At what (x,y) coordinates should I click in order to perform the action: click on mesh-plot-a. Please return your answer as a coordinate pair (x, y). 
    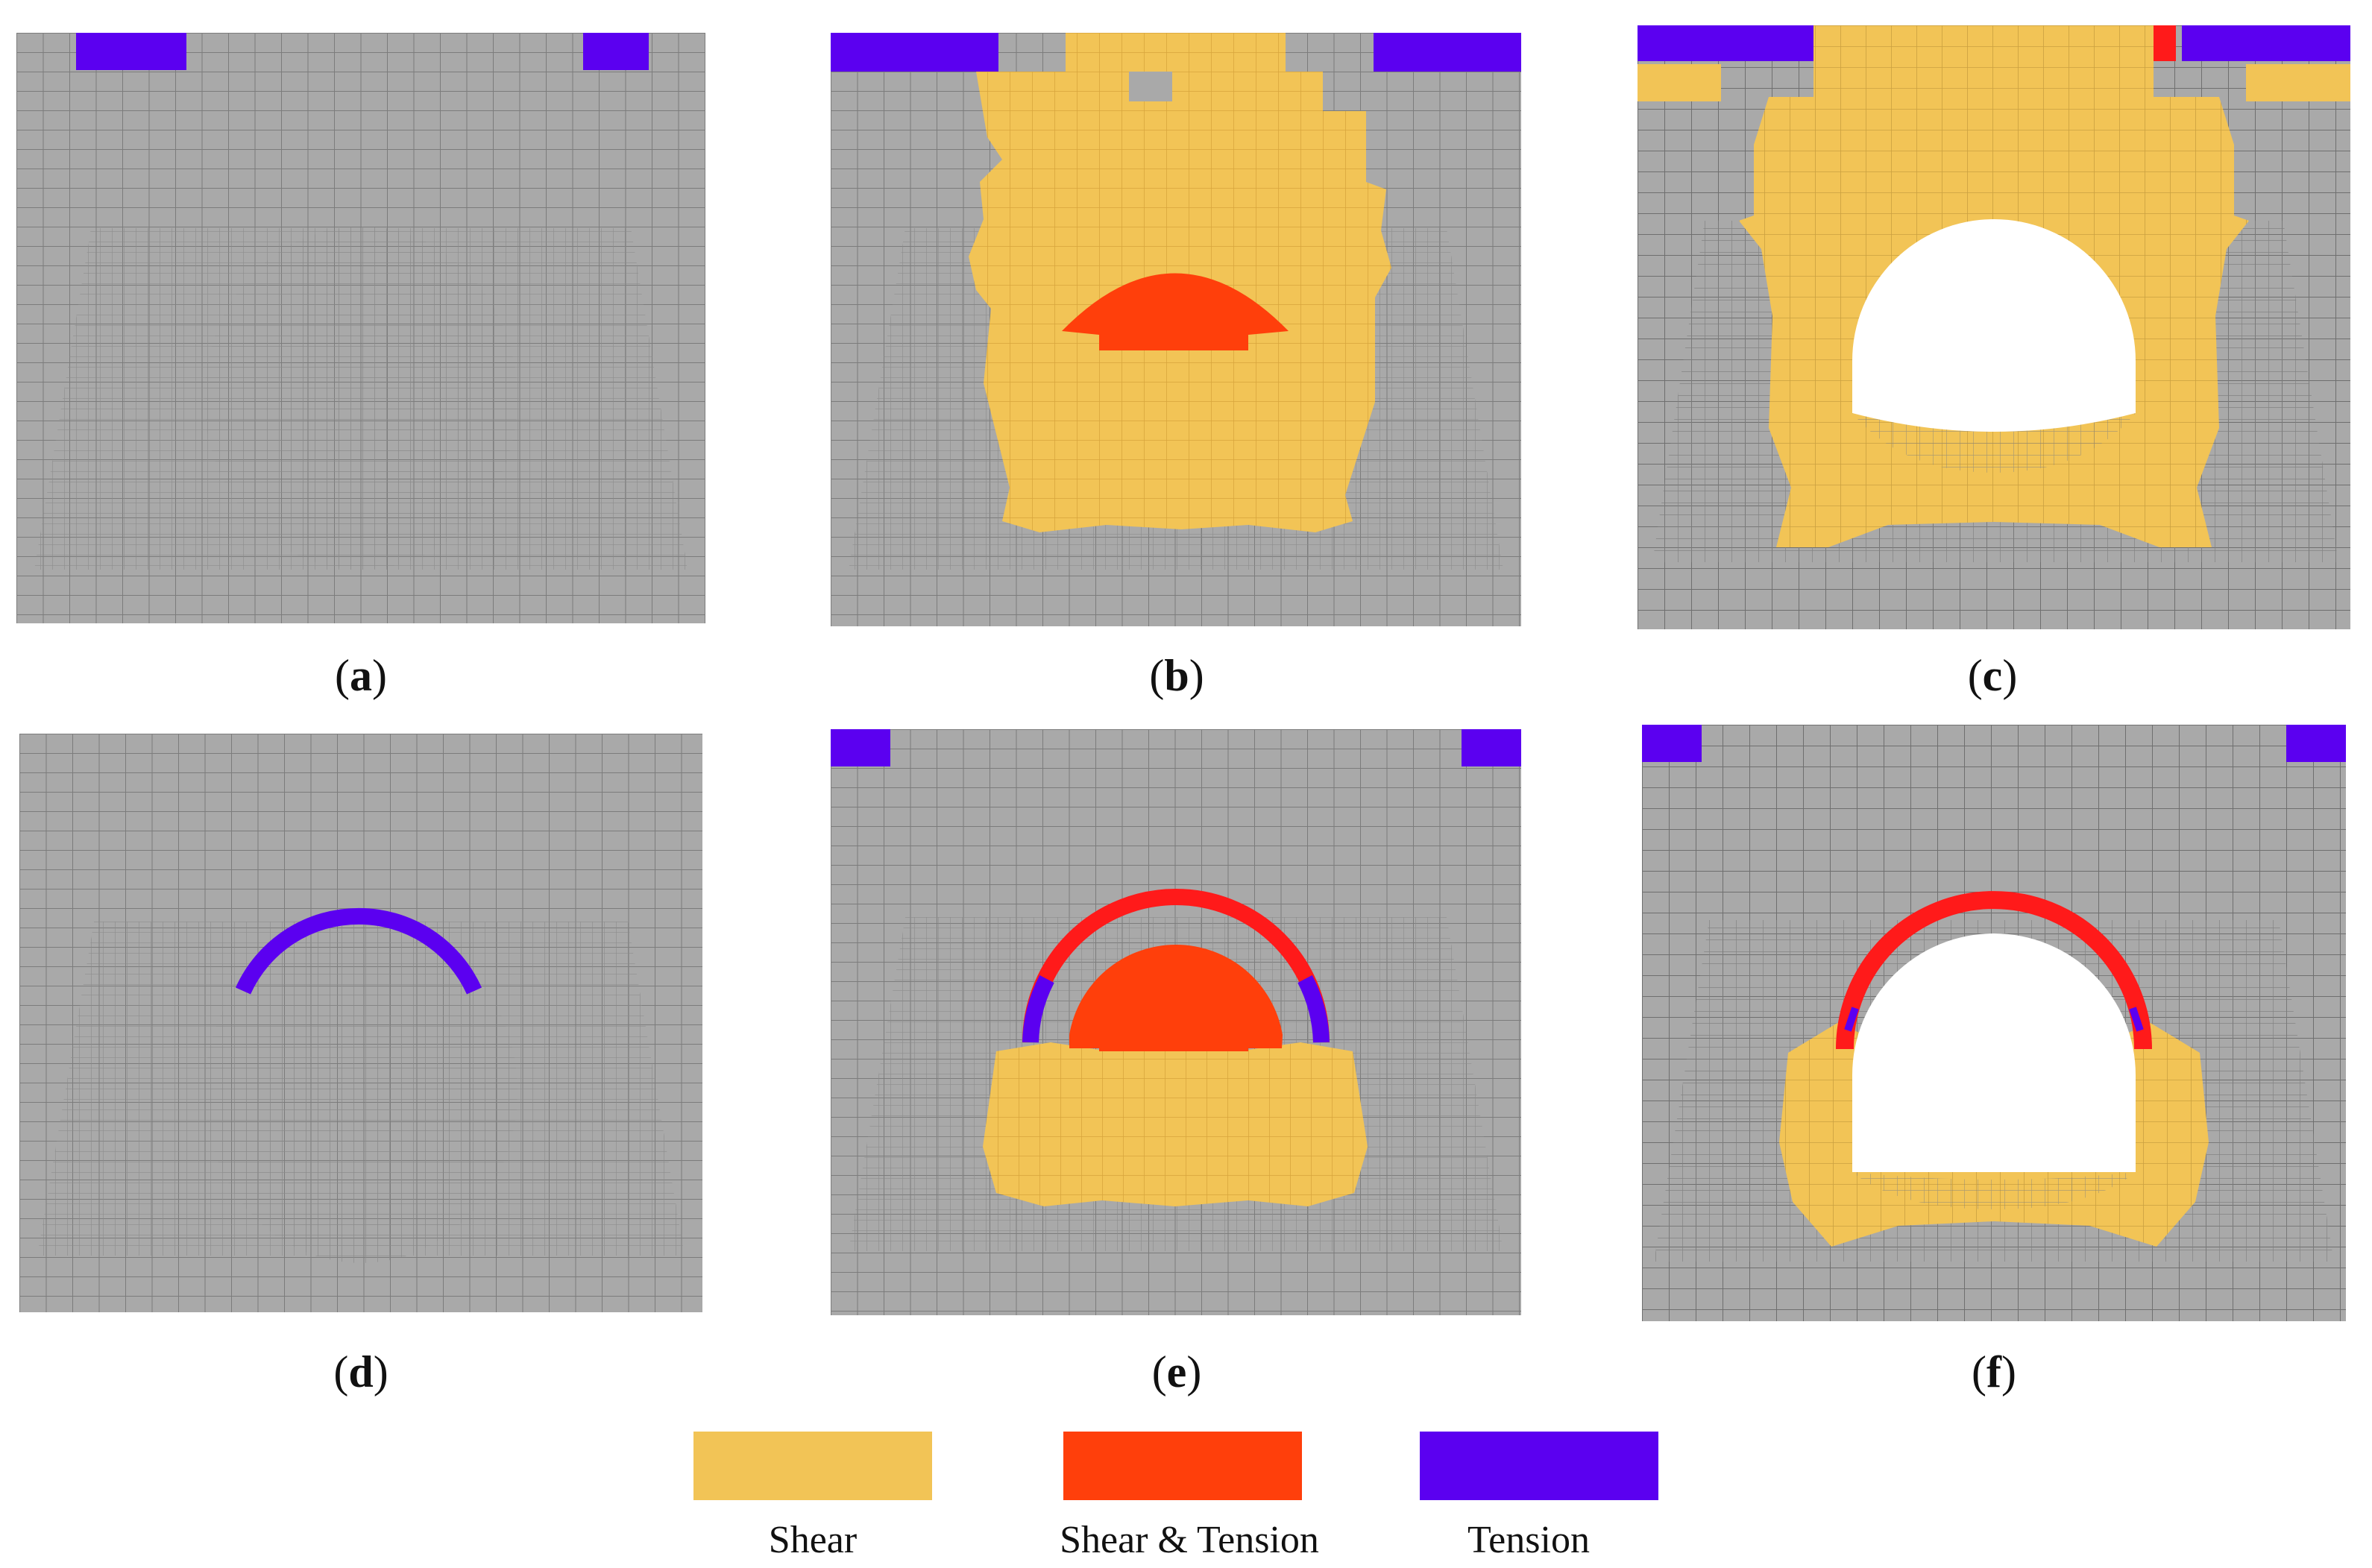
    Looking at the image, I should click on (360, 328).